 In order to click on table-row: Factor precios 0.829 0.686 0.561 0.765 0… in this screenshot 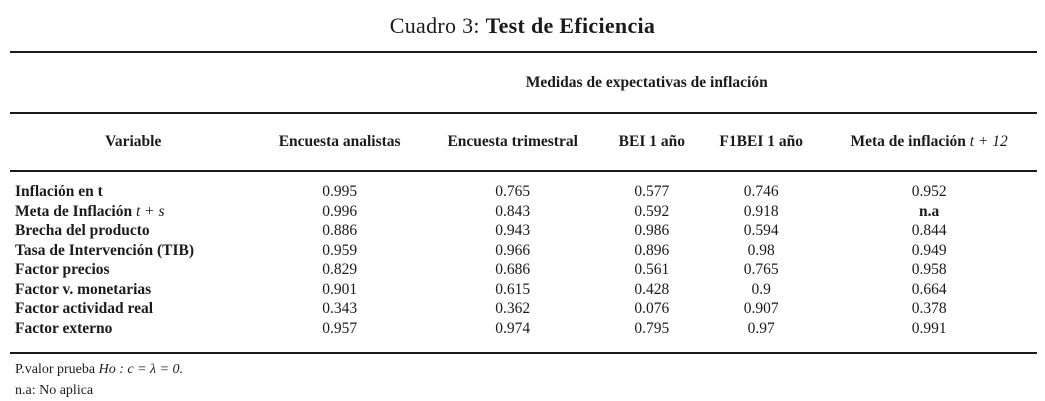, I will do `click(523, 270)`.